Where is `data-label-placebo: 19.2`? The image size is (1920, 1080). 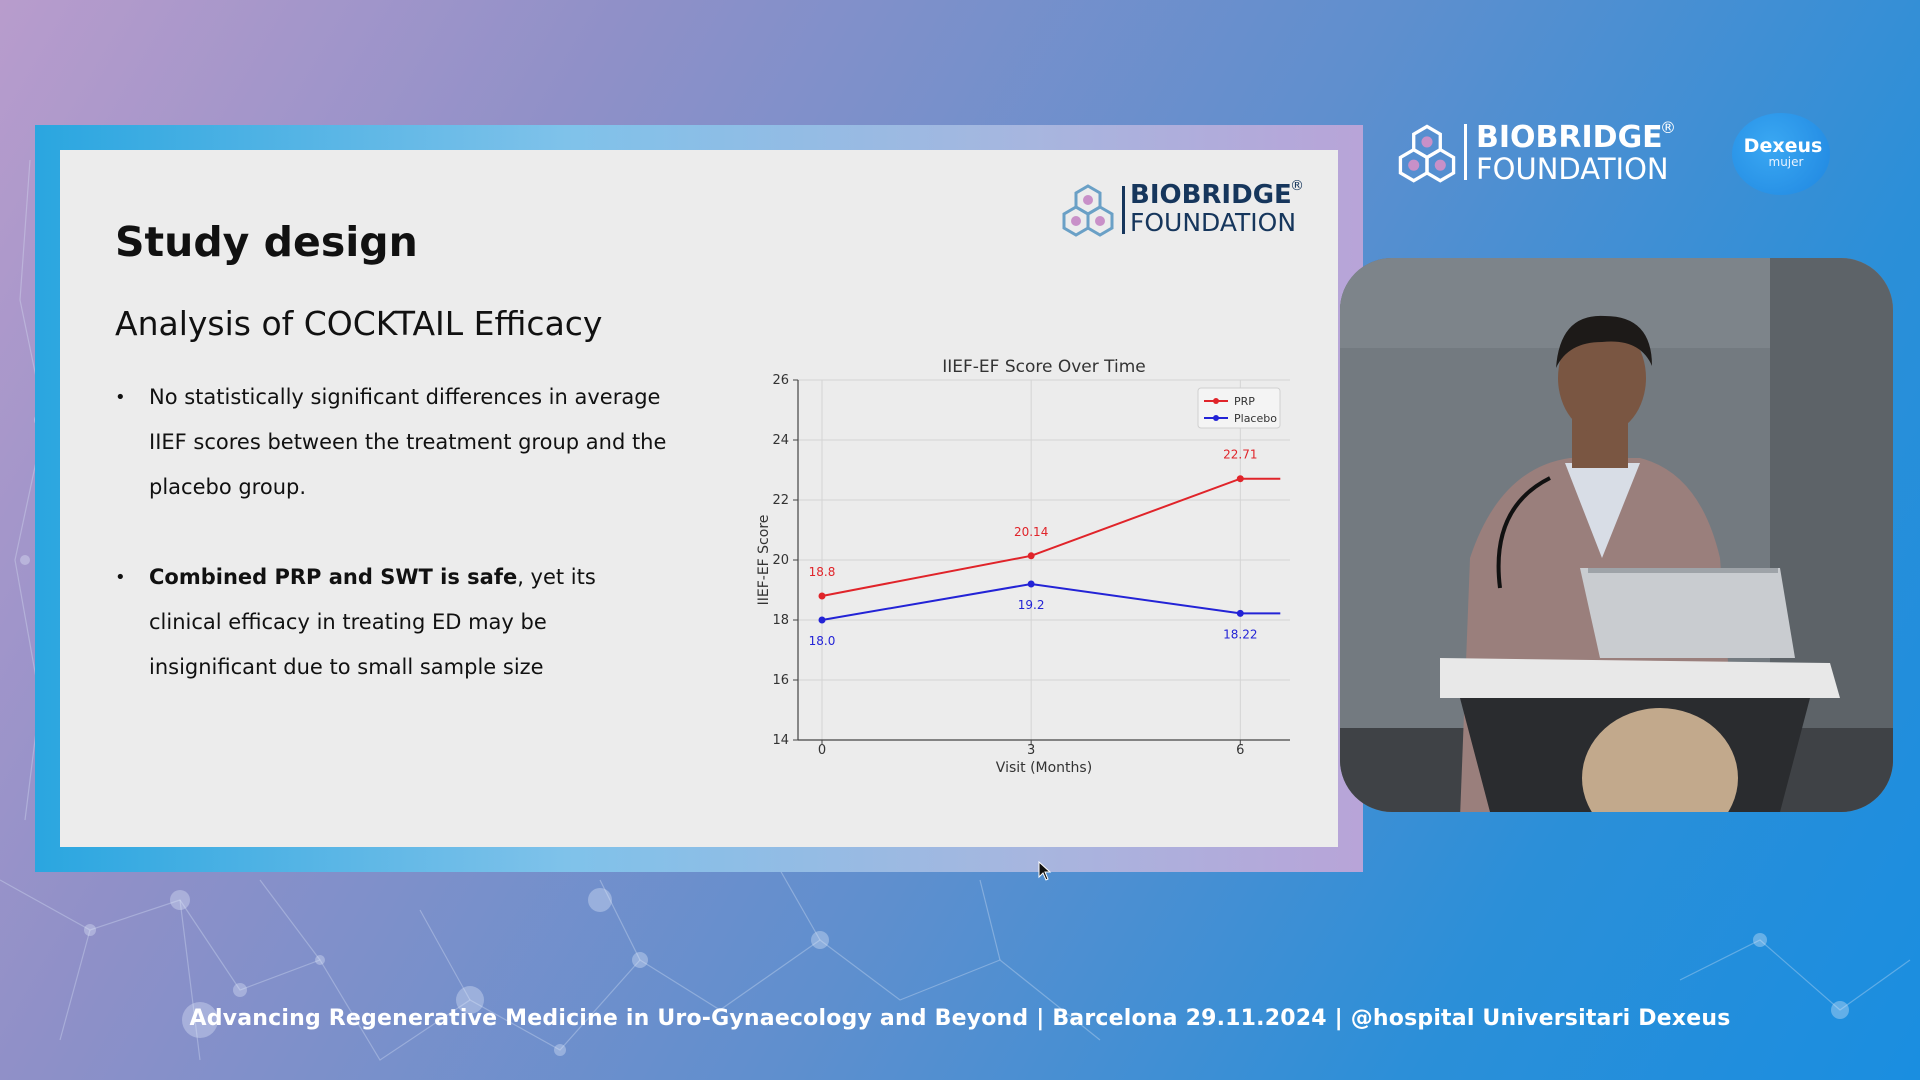
data-label-placebo: 19.2 is located at coordinates (1031, 605).